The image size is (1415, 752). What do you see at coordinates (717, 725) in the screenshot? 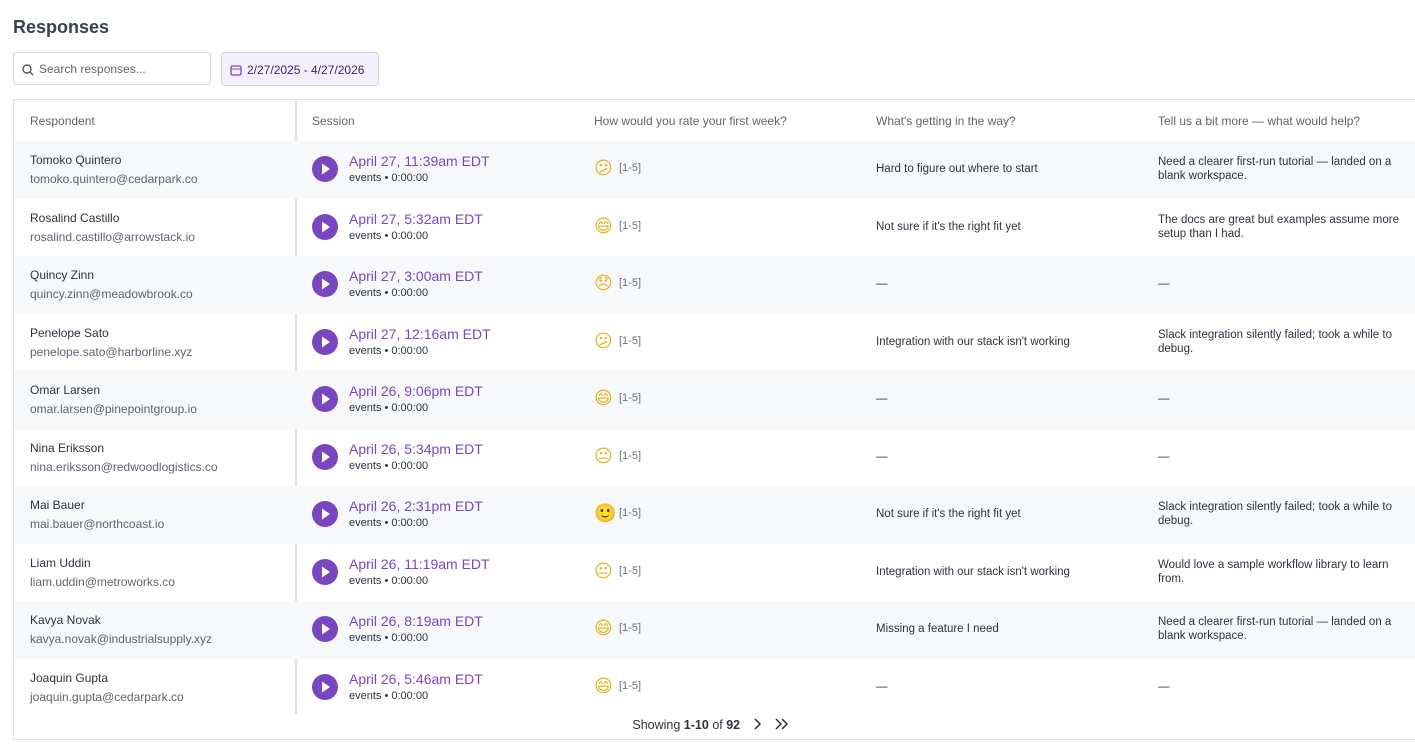
I see `pager-of: of` at bounding box center [717, 725].